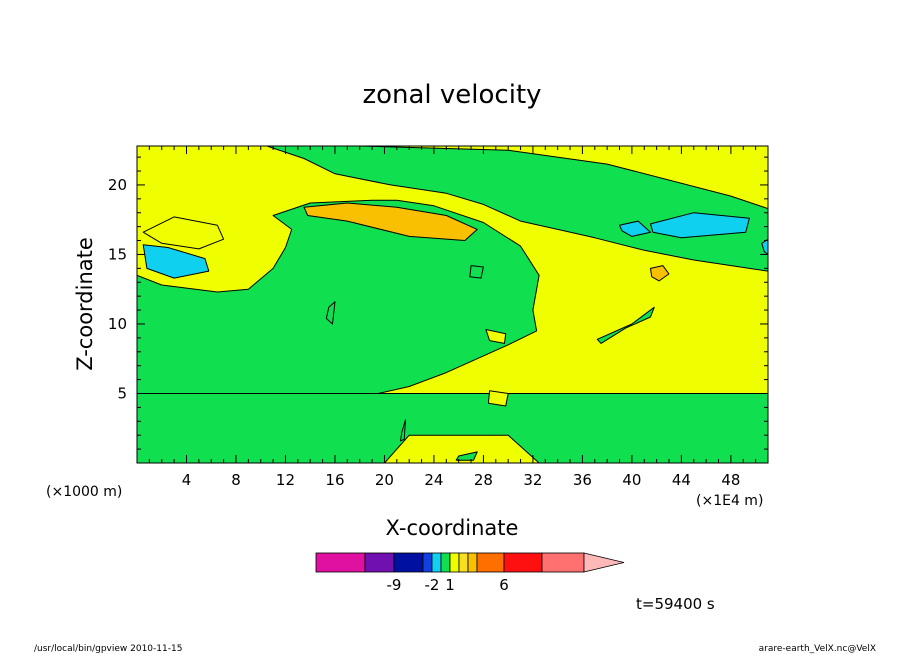 The width and height of the screenshot is (904, 654). What do you see at coordinates (604, 562) in the screenshot?
I see `colorbar-extend-arrow` at bounding box center [604, 562].